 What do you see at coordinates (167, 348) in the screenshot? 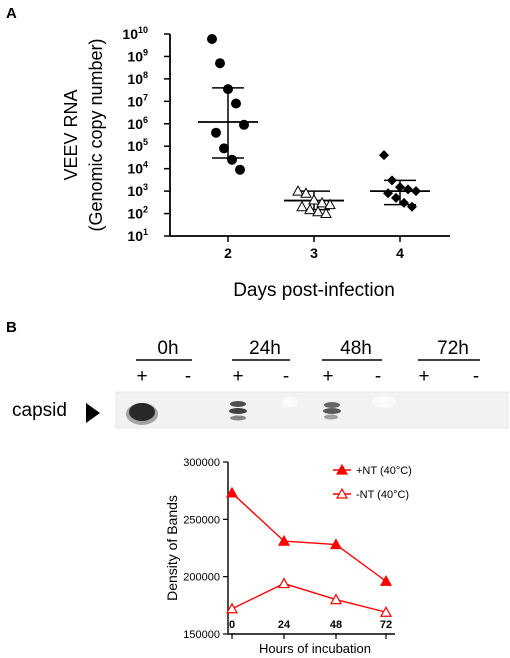
I see `timepoint-label: 0h` at bounding box center [167, 348].